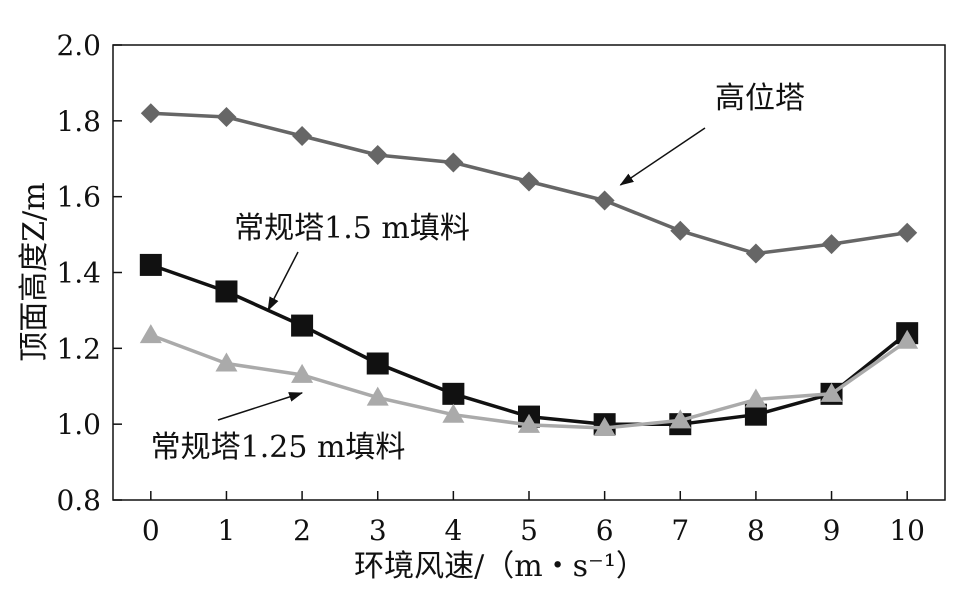 This screenshot has width=966, height=590. What do you see at coordinates (78, 424) in the screenshot?
I see `y-tick-label: 1.0` at bounding box center [78, 424].